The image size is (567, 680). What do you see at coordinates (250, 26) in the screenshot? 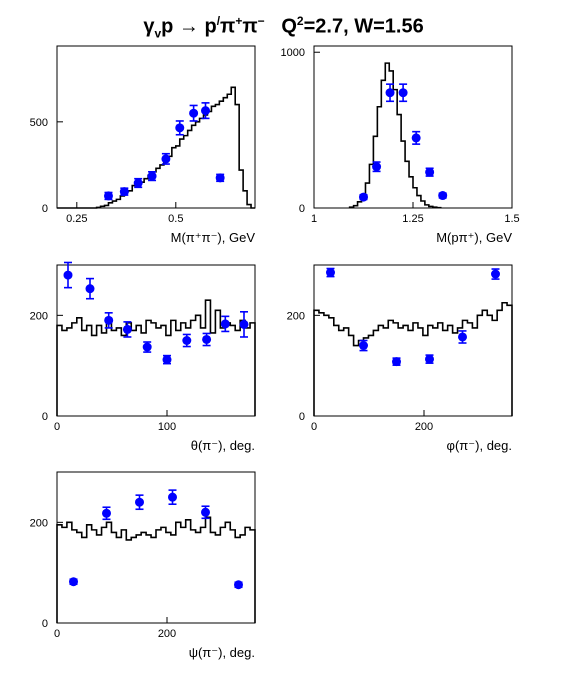
I see `title-pi2: π` at bounding box center [250, 26].